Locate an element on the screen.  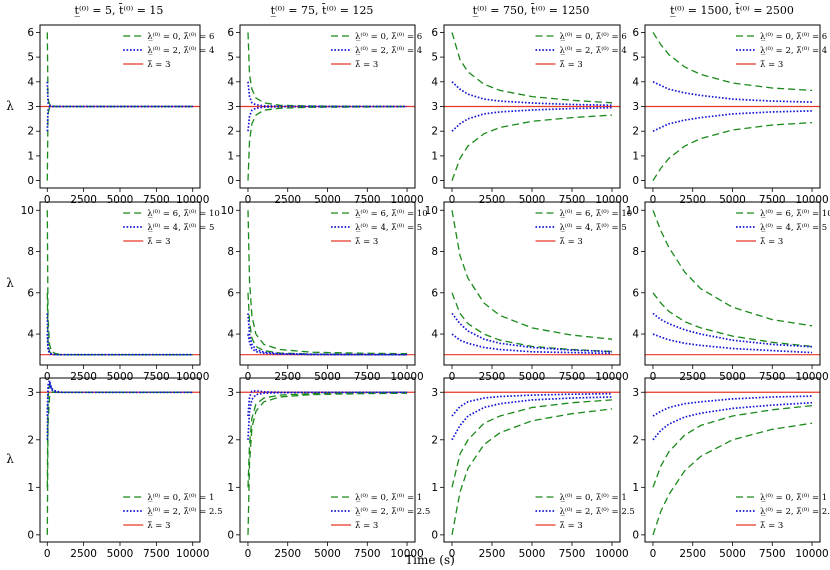
legend-label: λ̲⁽⁰⁾ = 2, λ̄⁽⁰⁾ = 4 is located at coordinates (593, 51).